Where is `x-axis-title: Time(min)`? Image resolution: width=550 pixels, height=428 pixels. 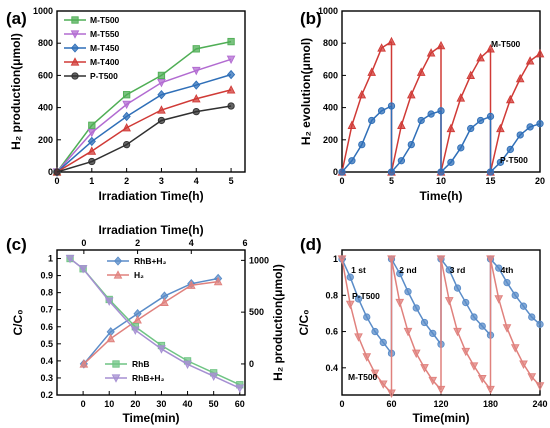
x-axis-title: Time(min) is located at coordinates (150, 418).